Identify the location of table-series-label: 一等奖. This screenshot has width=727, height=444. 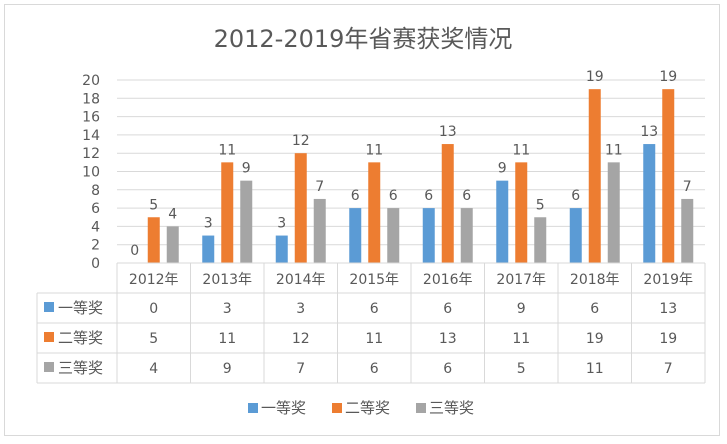
(80, 308).